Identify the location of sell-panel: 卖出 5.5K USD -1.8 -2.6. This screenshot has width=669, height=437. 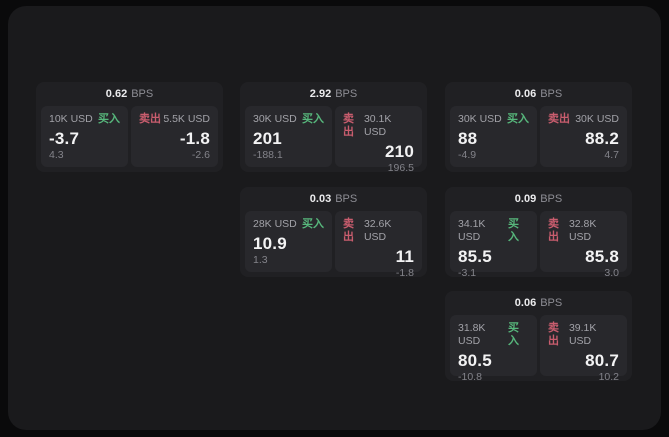
(174, 136).